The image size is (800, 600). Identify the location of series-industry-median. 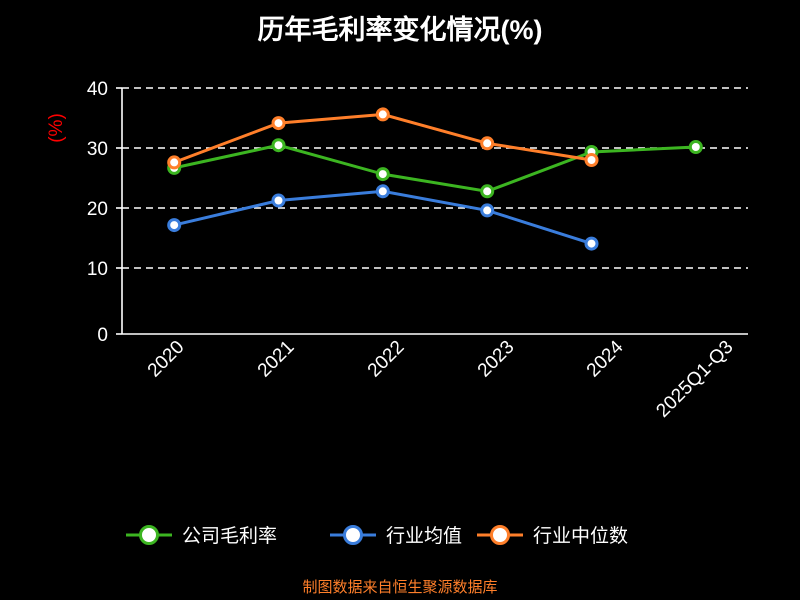
(383, 138).